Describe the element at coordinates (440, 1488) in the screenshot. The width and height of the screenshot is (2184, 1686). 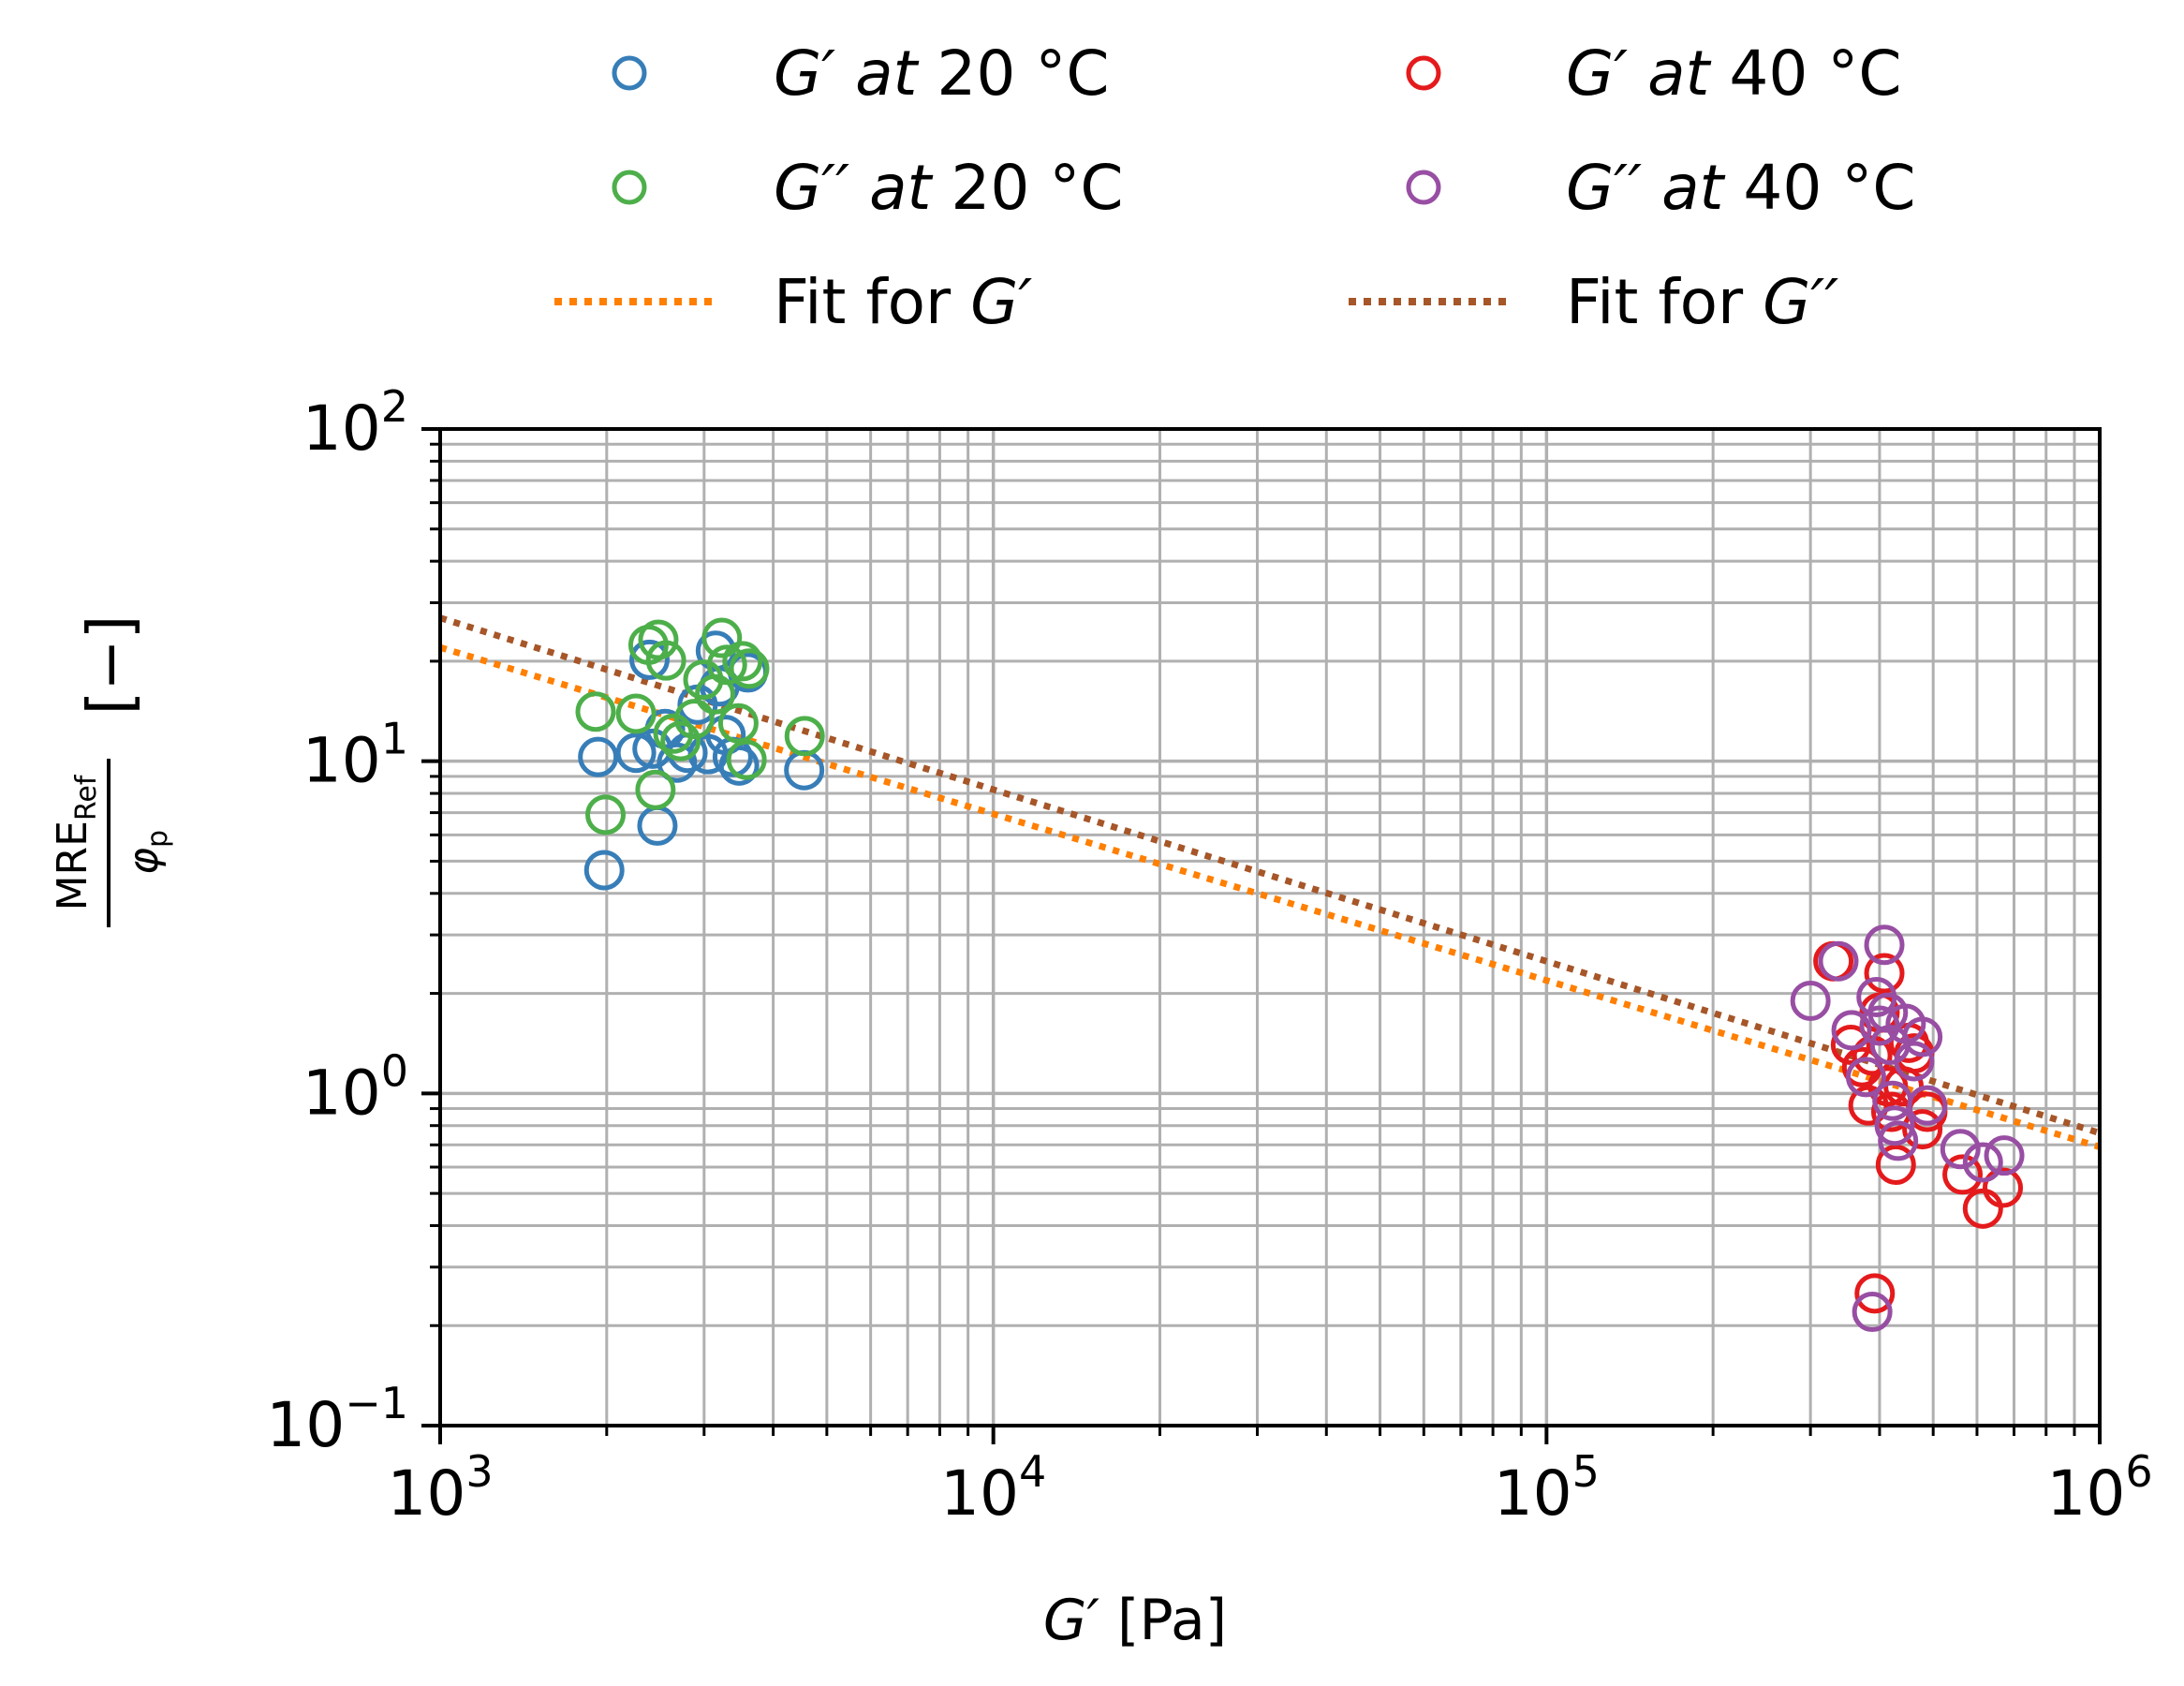
I see `x-tick-label: 10³` at that location.